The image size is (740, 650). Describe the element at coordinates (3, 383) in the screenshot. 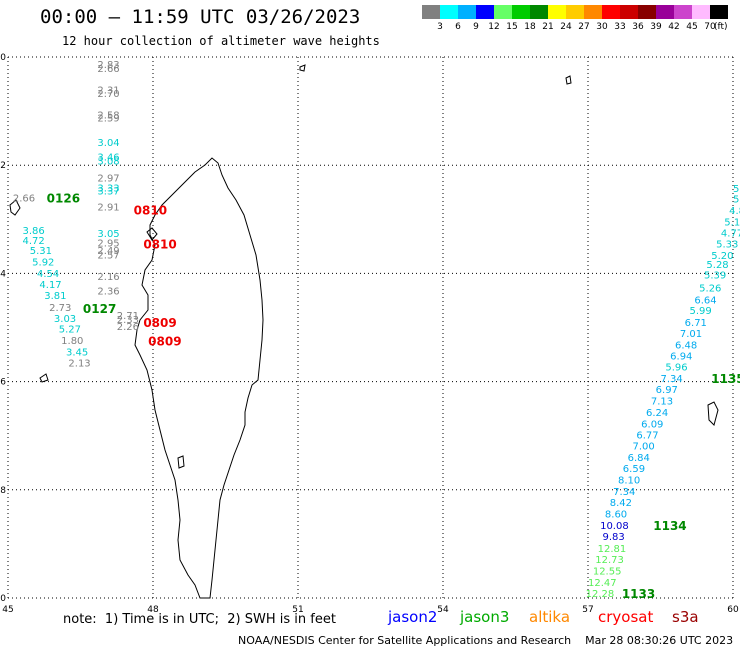

I see `lat-tick-label: -16` at that location.